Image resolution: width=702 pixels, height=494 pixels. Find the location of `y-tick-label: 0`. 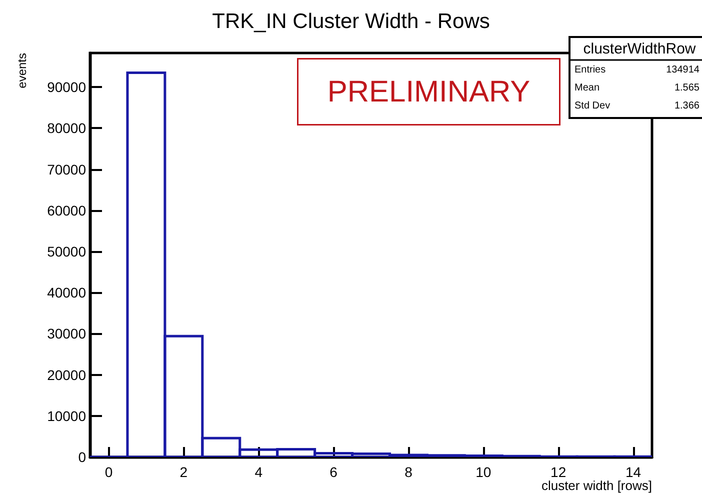

y-tick-label: 0 is located at coordinates (82, 457).